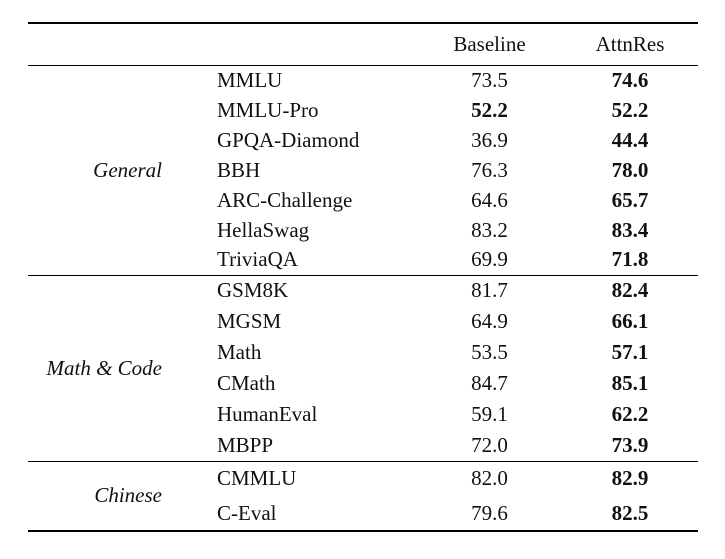 The image size is (725, 559). Describe the element at coordinates (363, 110) in the screenshot. I see `table-row: MMLU-Pro 52.2 52.2` at that location.